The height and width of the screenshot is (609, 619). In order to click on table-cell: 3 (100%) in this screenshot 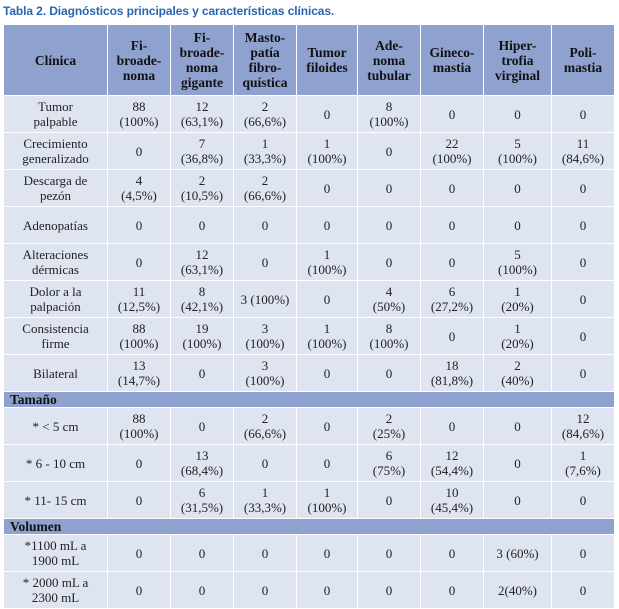, I will do `click(265, 336)`.